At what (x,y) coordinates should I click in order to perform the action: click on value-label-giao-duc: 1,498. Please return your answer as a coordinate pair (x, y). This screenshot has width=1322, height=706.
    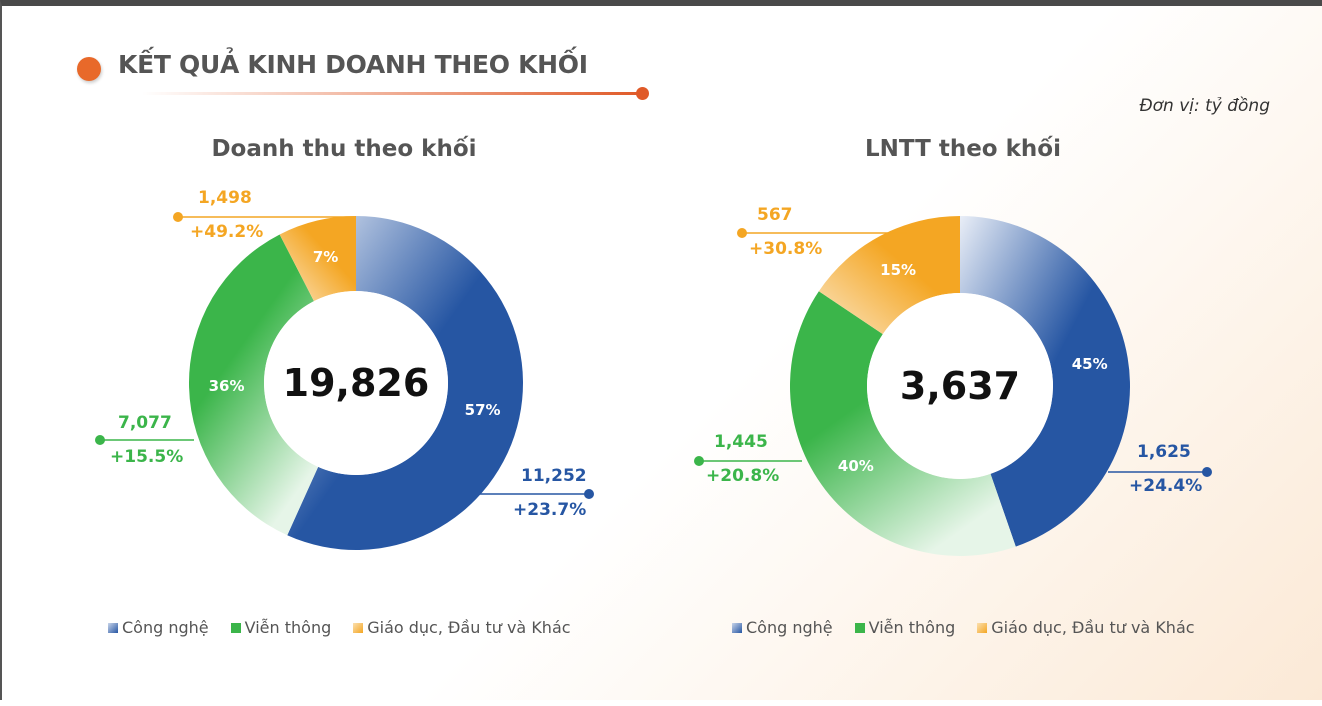
    Looking at the image, I should click on (225, 198).